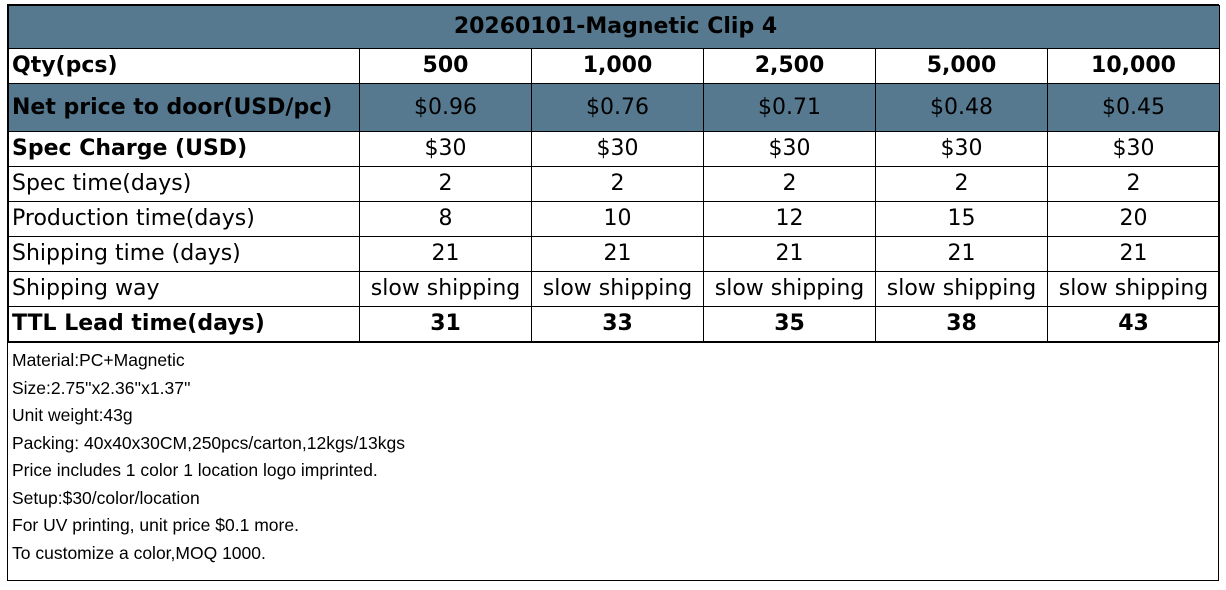 This screenshot has height=590, width=1226. Describe the element at coordinates (184, 324) in the screenshot. I see `row-label-ttl-lead-time: TTL Lead time(days)` at that location.